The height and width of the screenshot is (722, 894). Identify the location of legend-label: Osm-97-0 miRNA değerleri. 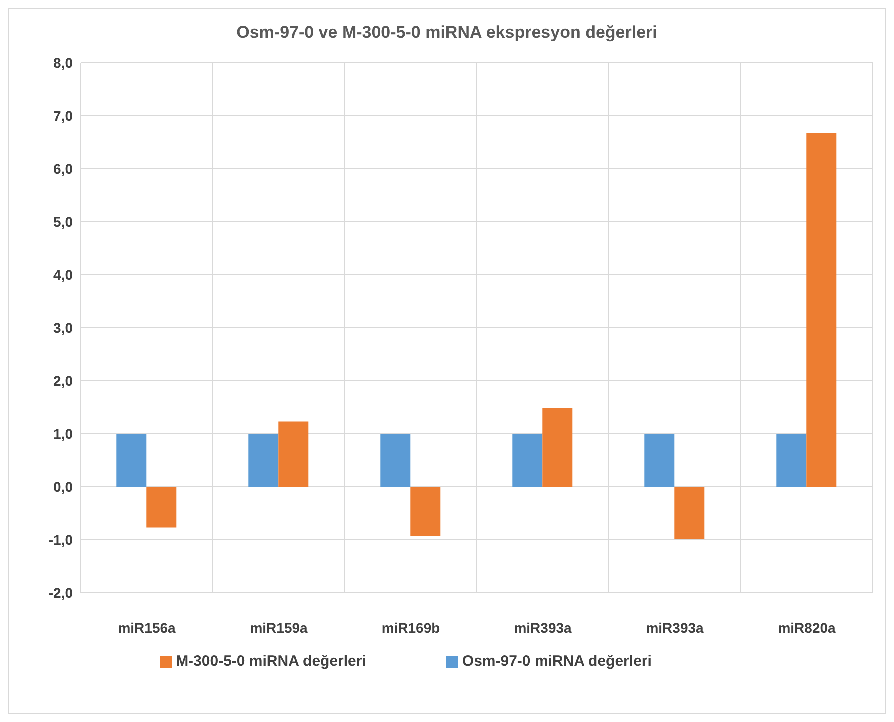
(557, 661).